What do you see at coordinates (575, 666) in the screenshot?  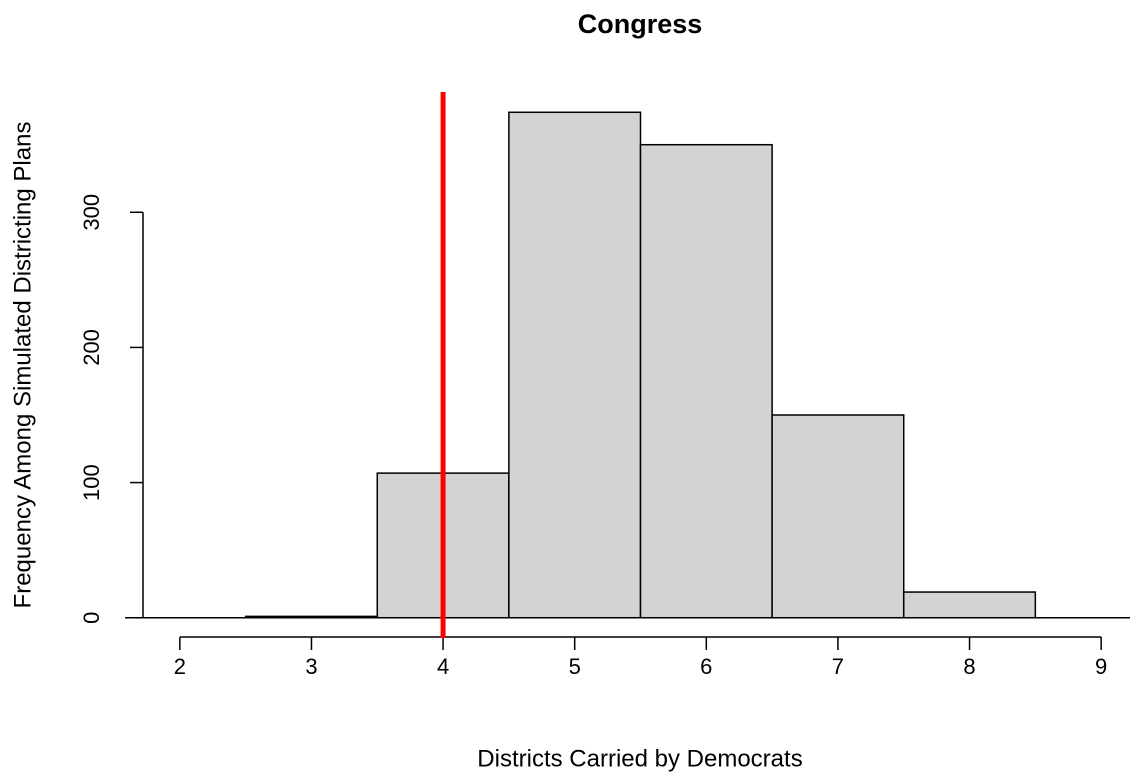 I see `x-tick-label: 5` at bounding box center [575, 666].